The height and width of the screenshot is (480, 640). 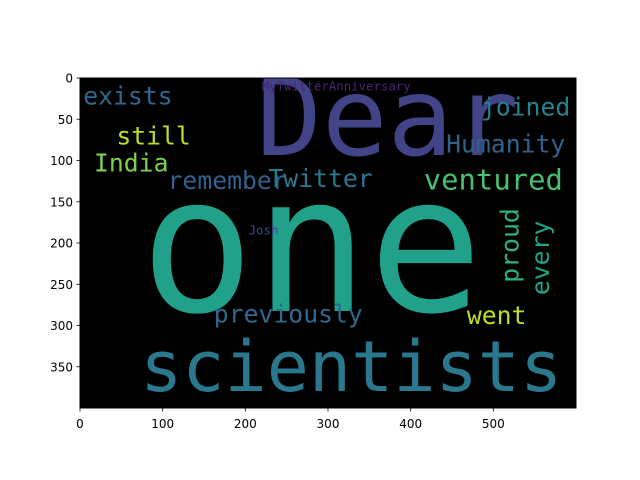 What do you see at coordinates (288, 313) in the screenshot?
I see `word-previously: previously` at bounding box center [288, 313].